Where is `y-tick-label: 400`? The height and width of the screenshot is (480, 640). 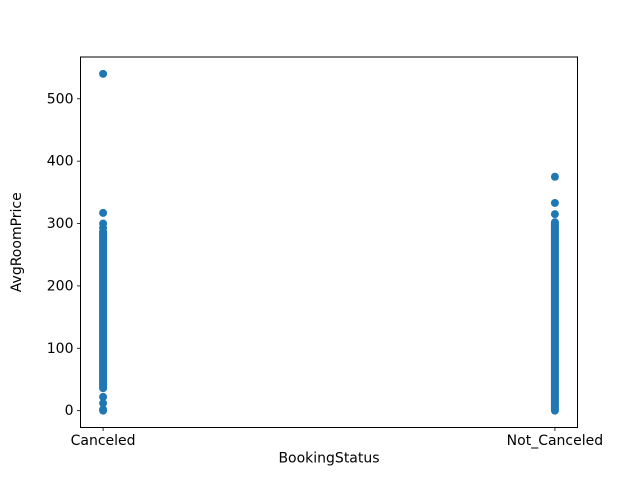 y-tick-label: 400 is located at coordinates (60, 162).